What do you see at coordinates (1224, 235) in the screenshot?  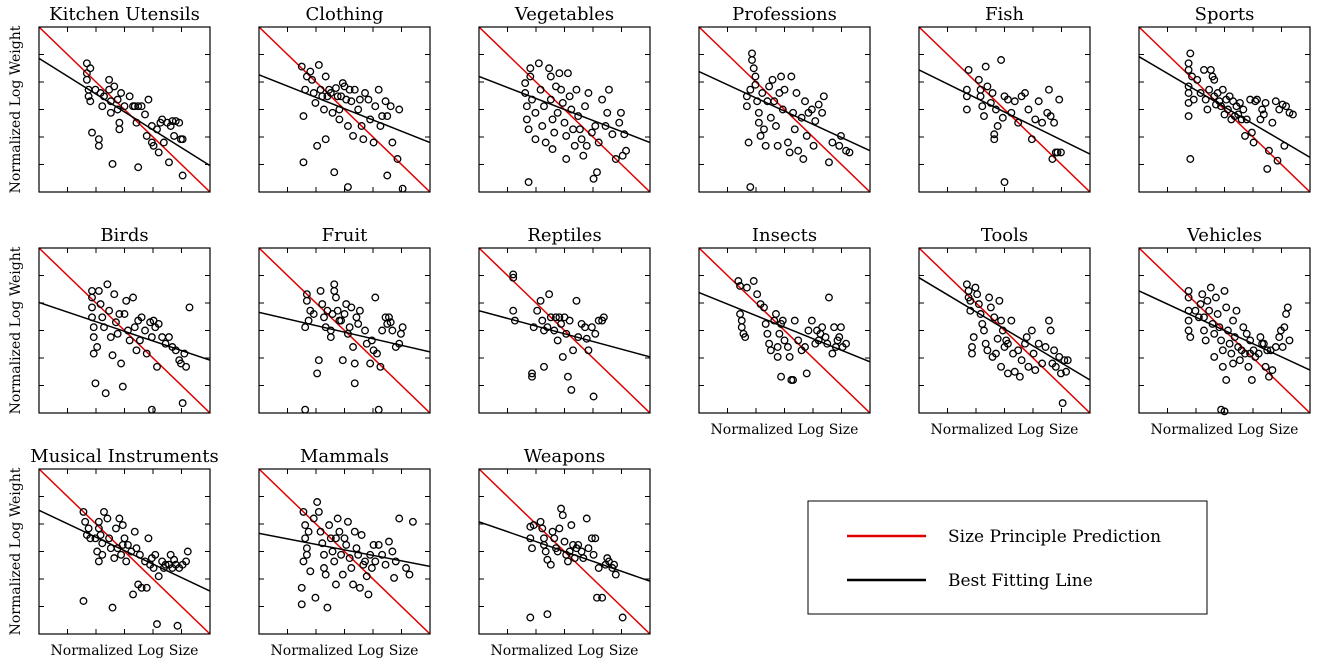 I see `panel-title: Vehicles` at bounding box center [1224, 235].